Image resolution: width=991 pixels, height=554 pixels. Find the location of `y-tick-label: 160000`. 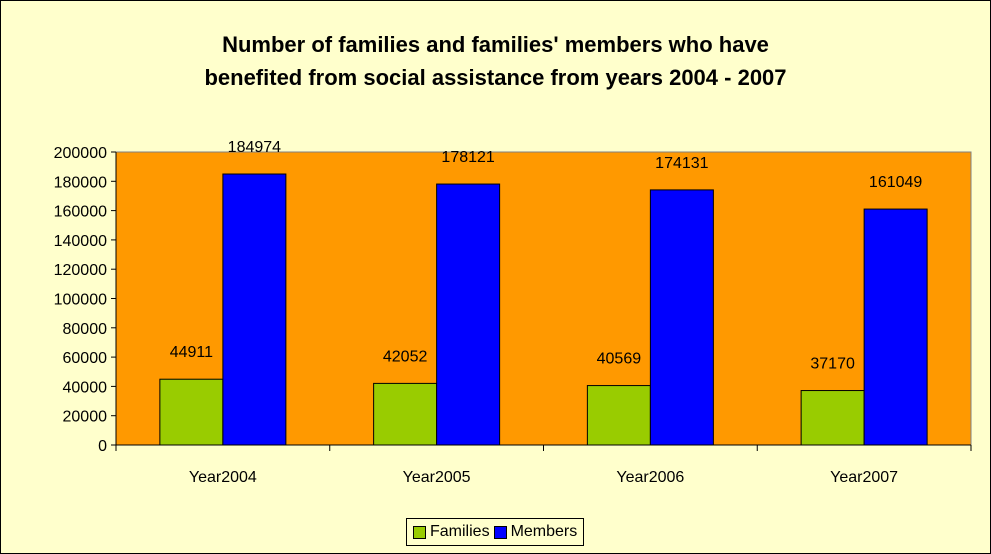

y-tick-label: 160000 is located at coordinates (80, 212).